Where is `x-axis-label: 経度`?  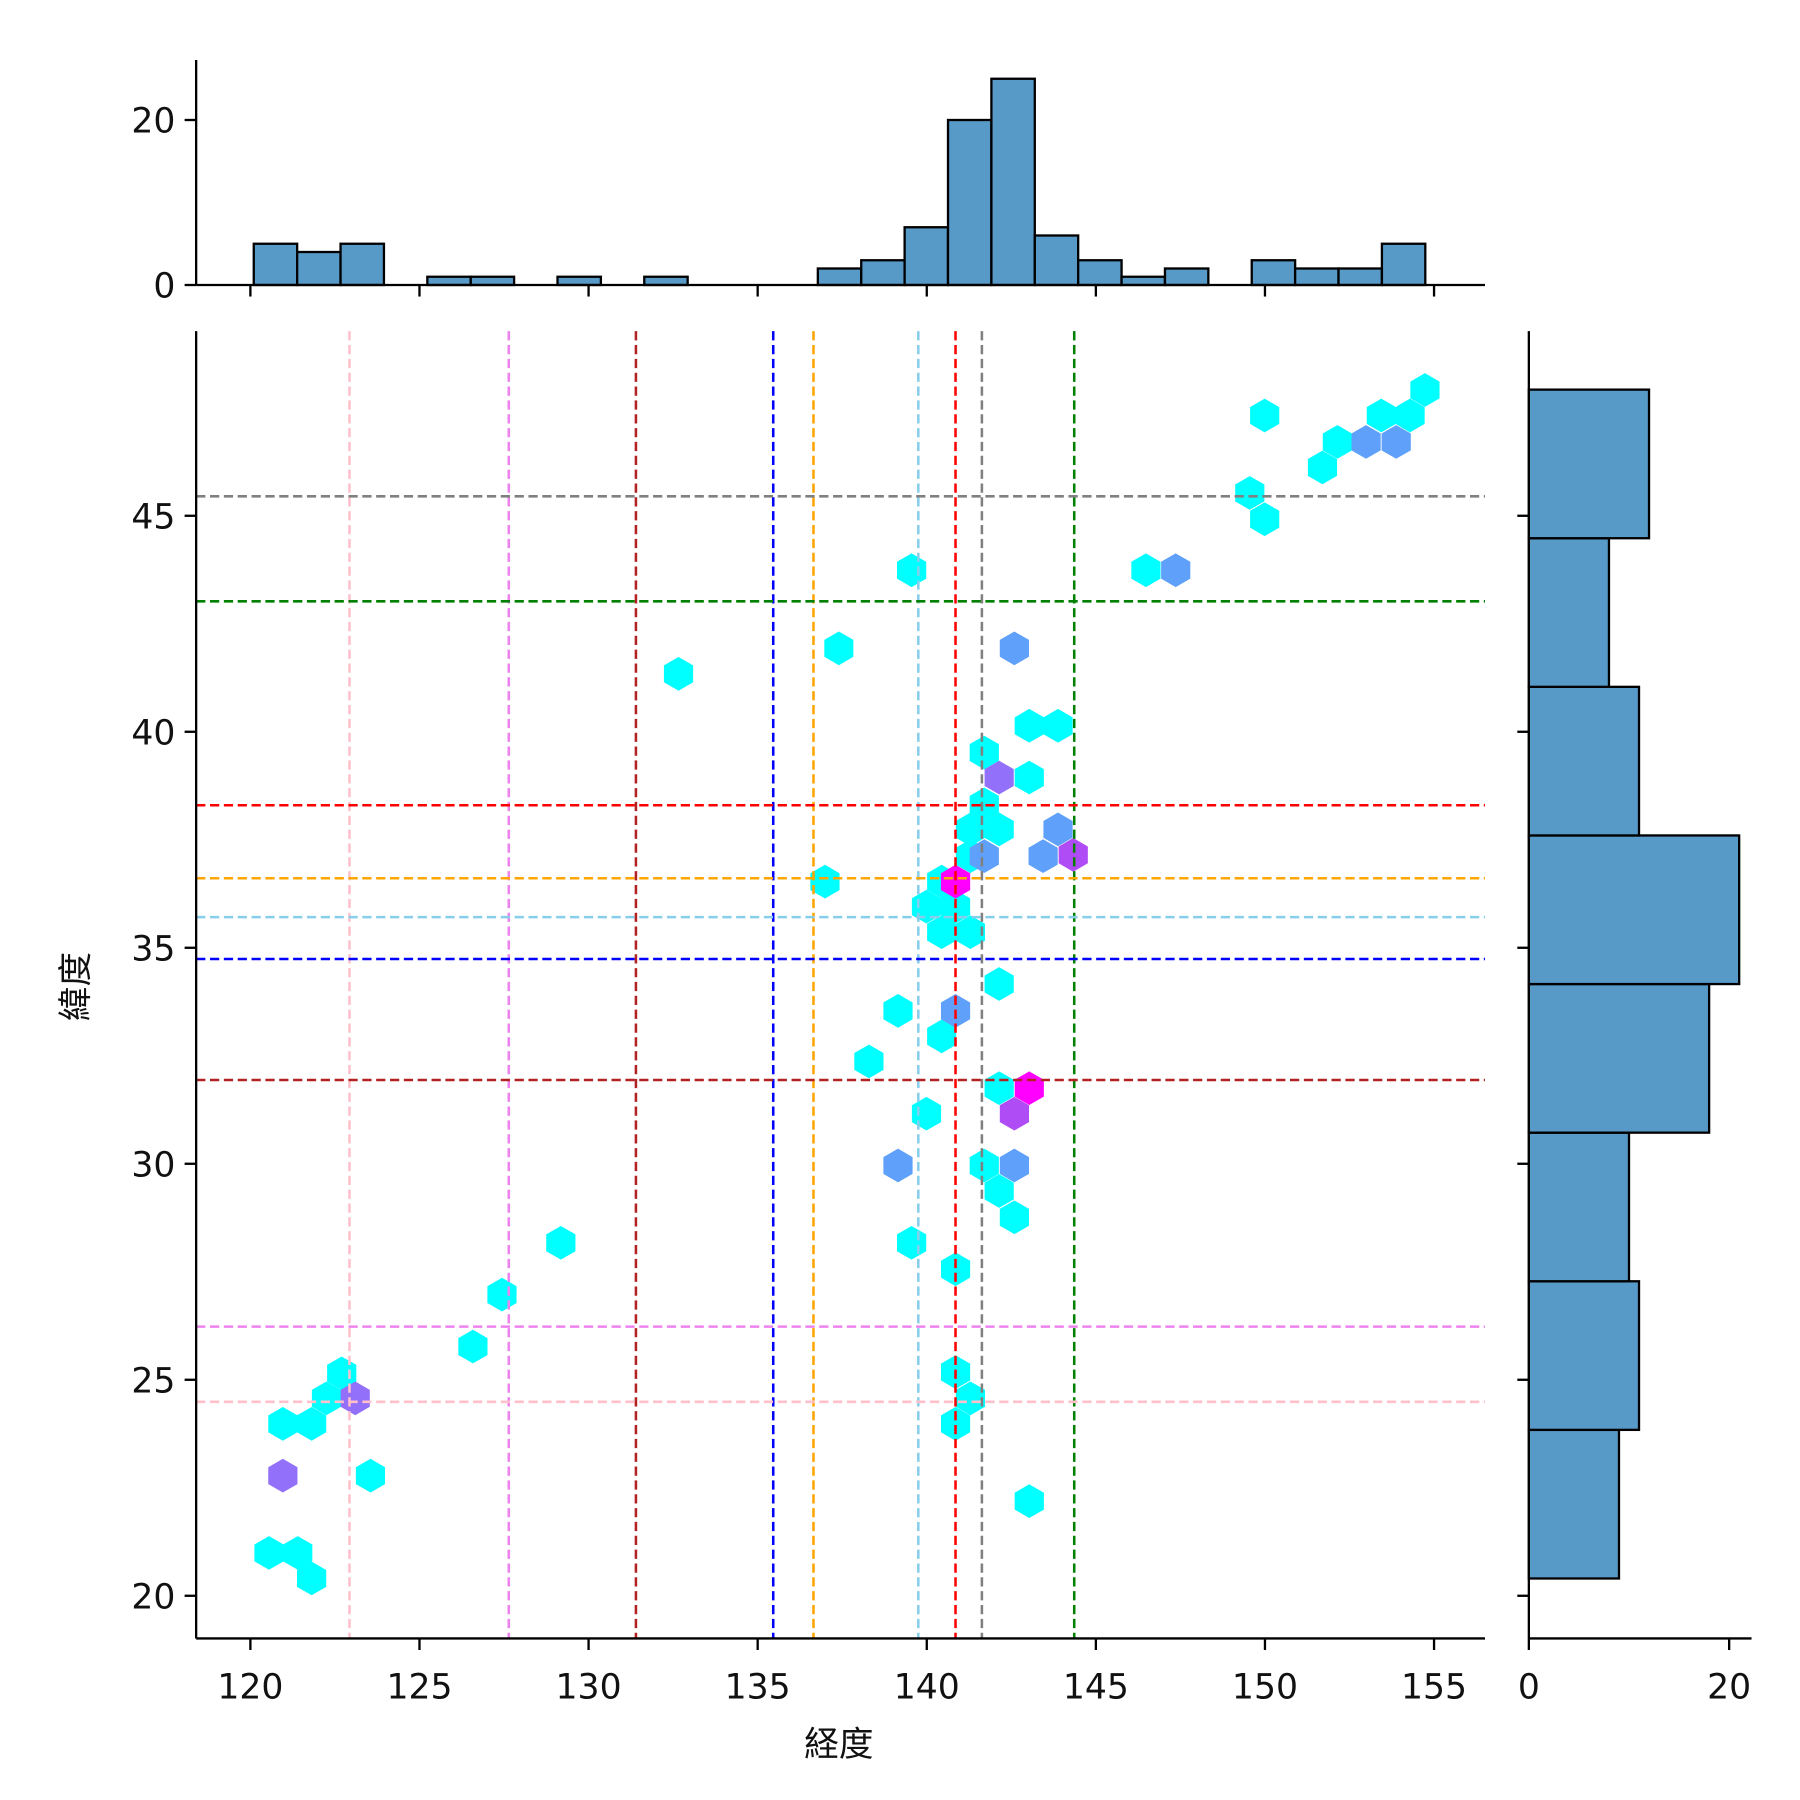
x-axis-label: 経度 is located at coordinates (838, 1745).